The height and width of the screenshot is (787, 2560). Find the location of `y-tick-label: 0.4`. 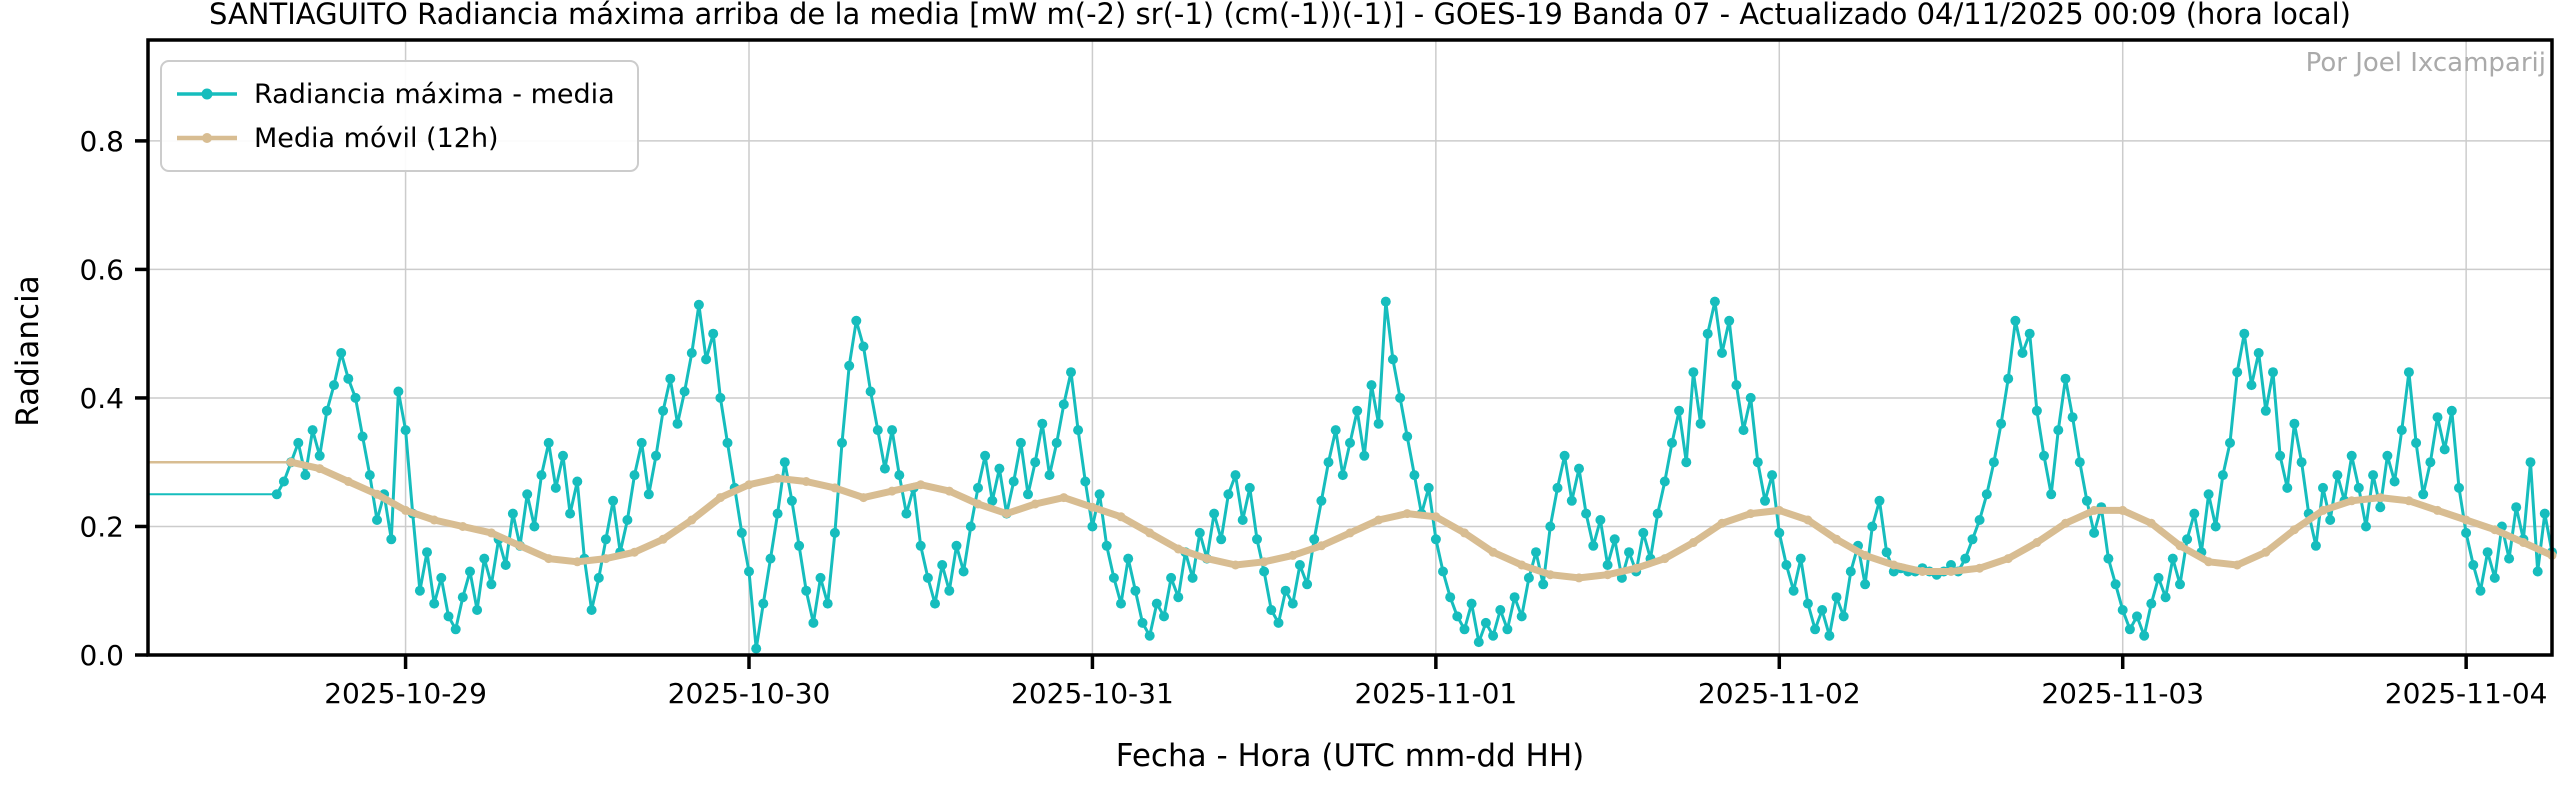

y-tick-label: 0.4 is located at coordinates (101, 398).